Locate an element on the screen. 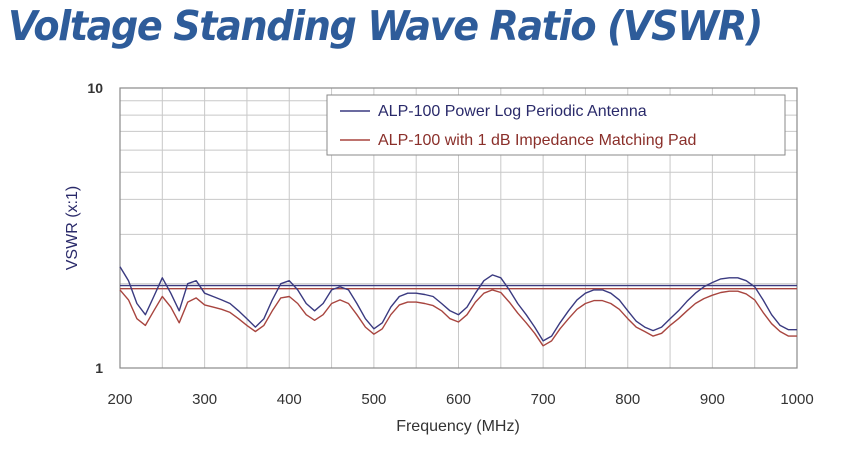 This screenshot has height=455, width=855. x-tick-label: 200 is located at coordinates (119, 399).